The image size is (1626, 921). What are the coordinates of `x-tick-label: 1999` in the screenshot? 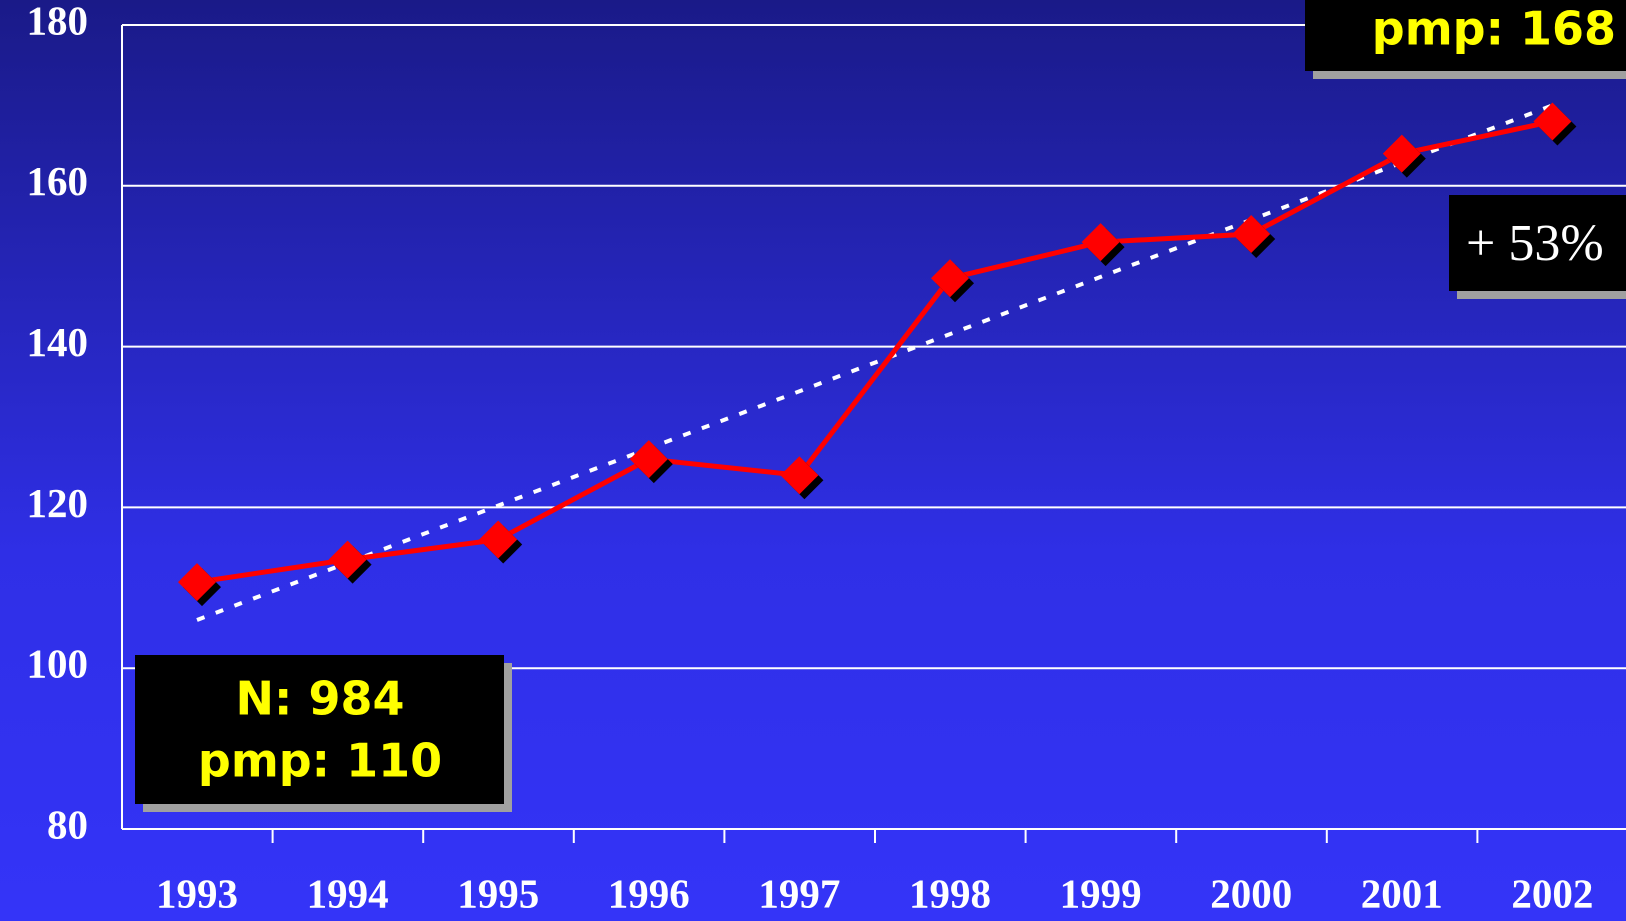 It's located at (1101, 893).